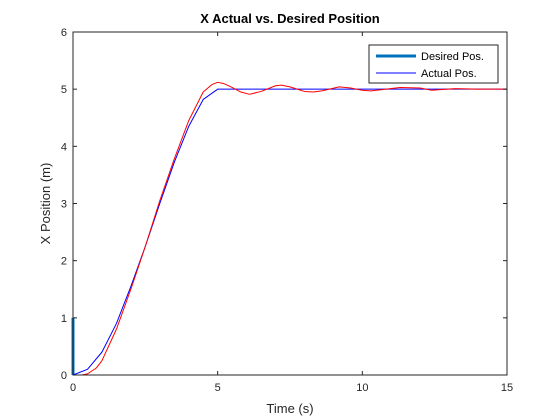  What do you see at coordinates (73, 388) in the screenshot?
I see `x-tick-label: 0` at bounding box center [73, 388].